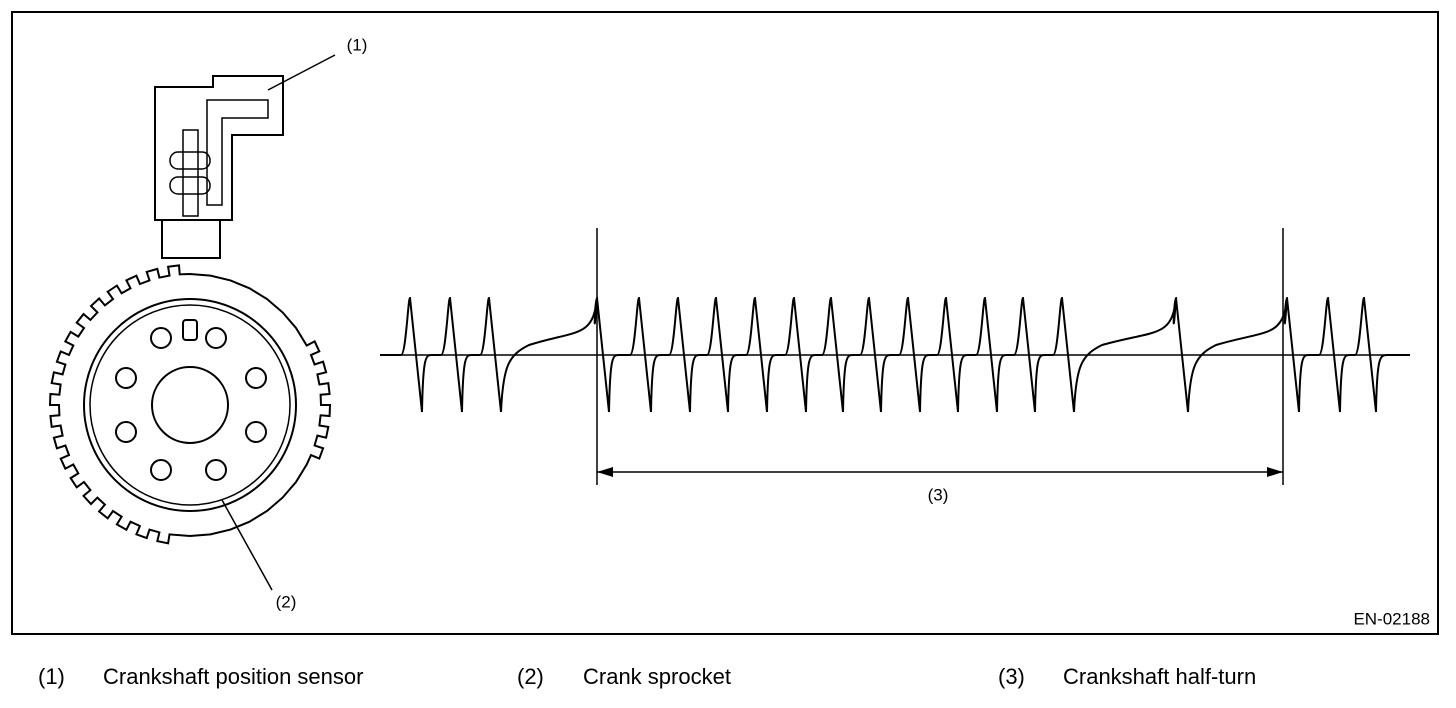 This screenshot has width=1456, height=708. Describe the element at coordinates (1391, 618) in the screenshot. I see `figure-code: EN-02188` at that location.